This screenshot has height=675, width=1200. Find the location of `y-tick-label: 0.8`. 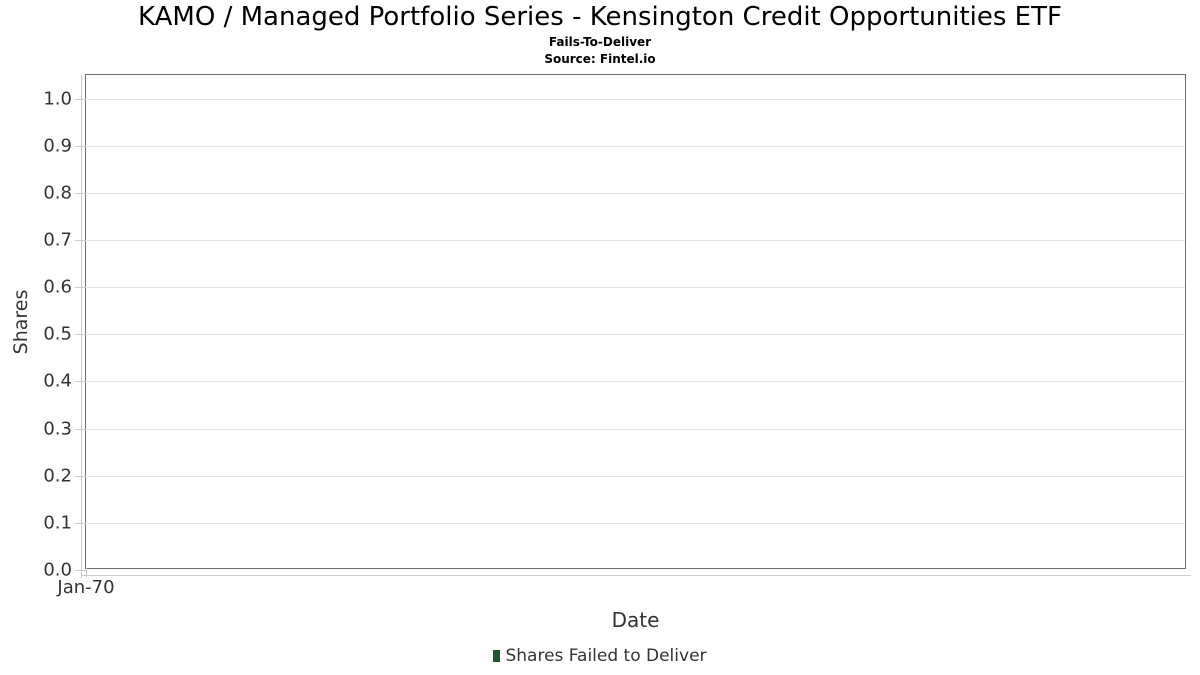

y-tick-label: 0.8 is located at coordinates (57, 193).